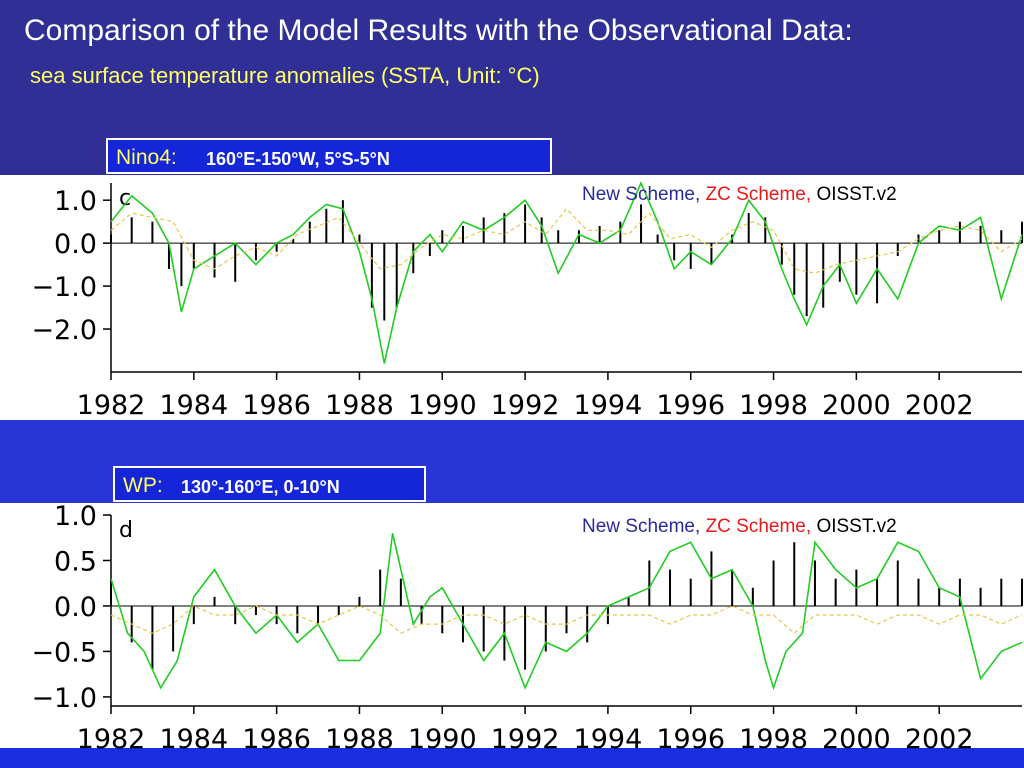 This screenshot has width=1024, height=768. I want to click on panel-letter: c, so click(125, 198).